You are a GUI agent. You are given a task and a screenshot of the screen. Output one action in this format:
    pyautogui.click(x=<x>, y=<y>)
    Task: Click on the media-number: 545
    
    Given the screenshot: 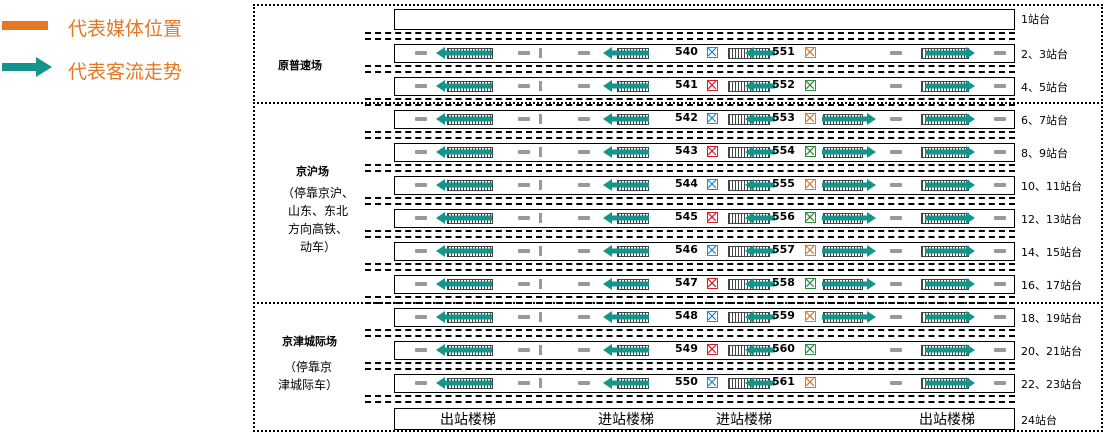 What is the action you would take?
    pyautogui.click(x=686, y=216)
    